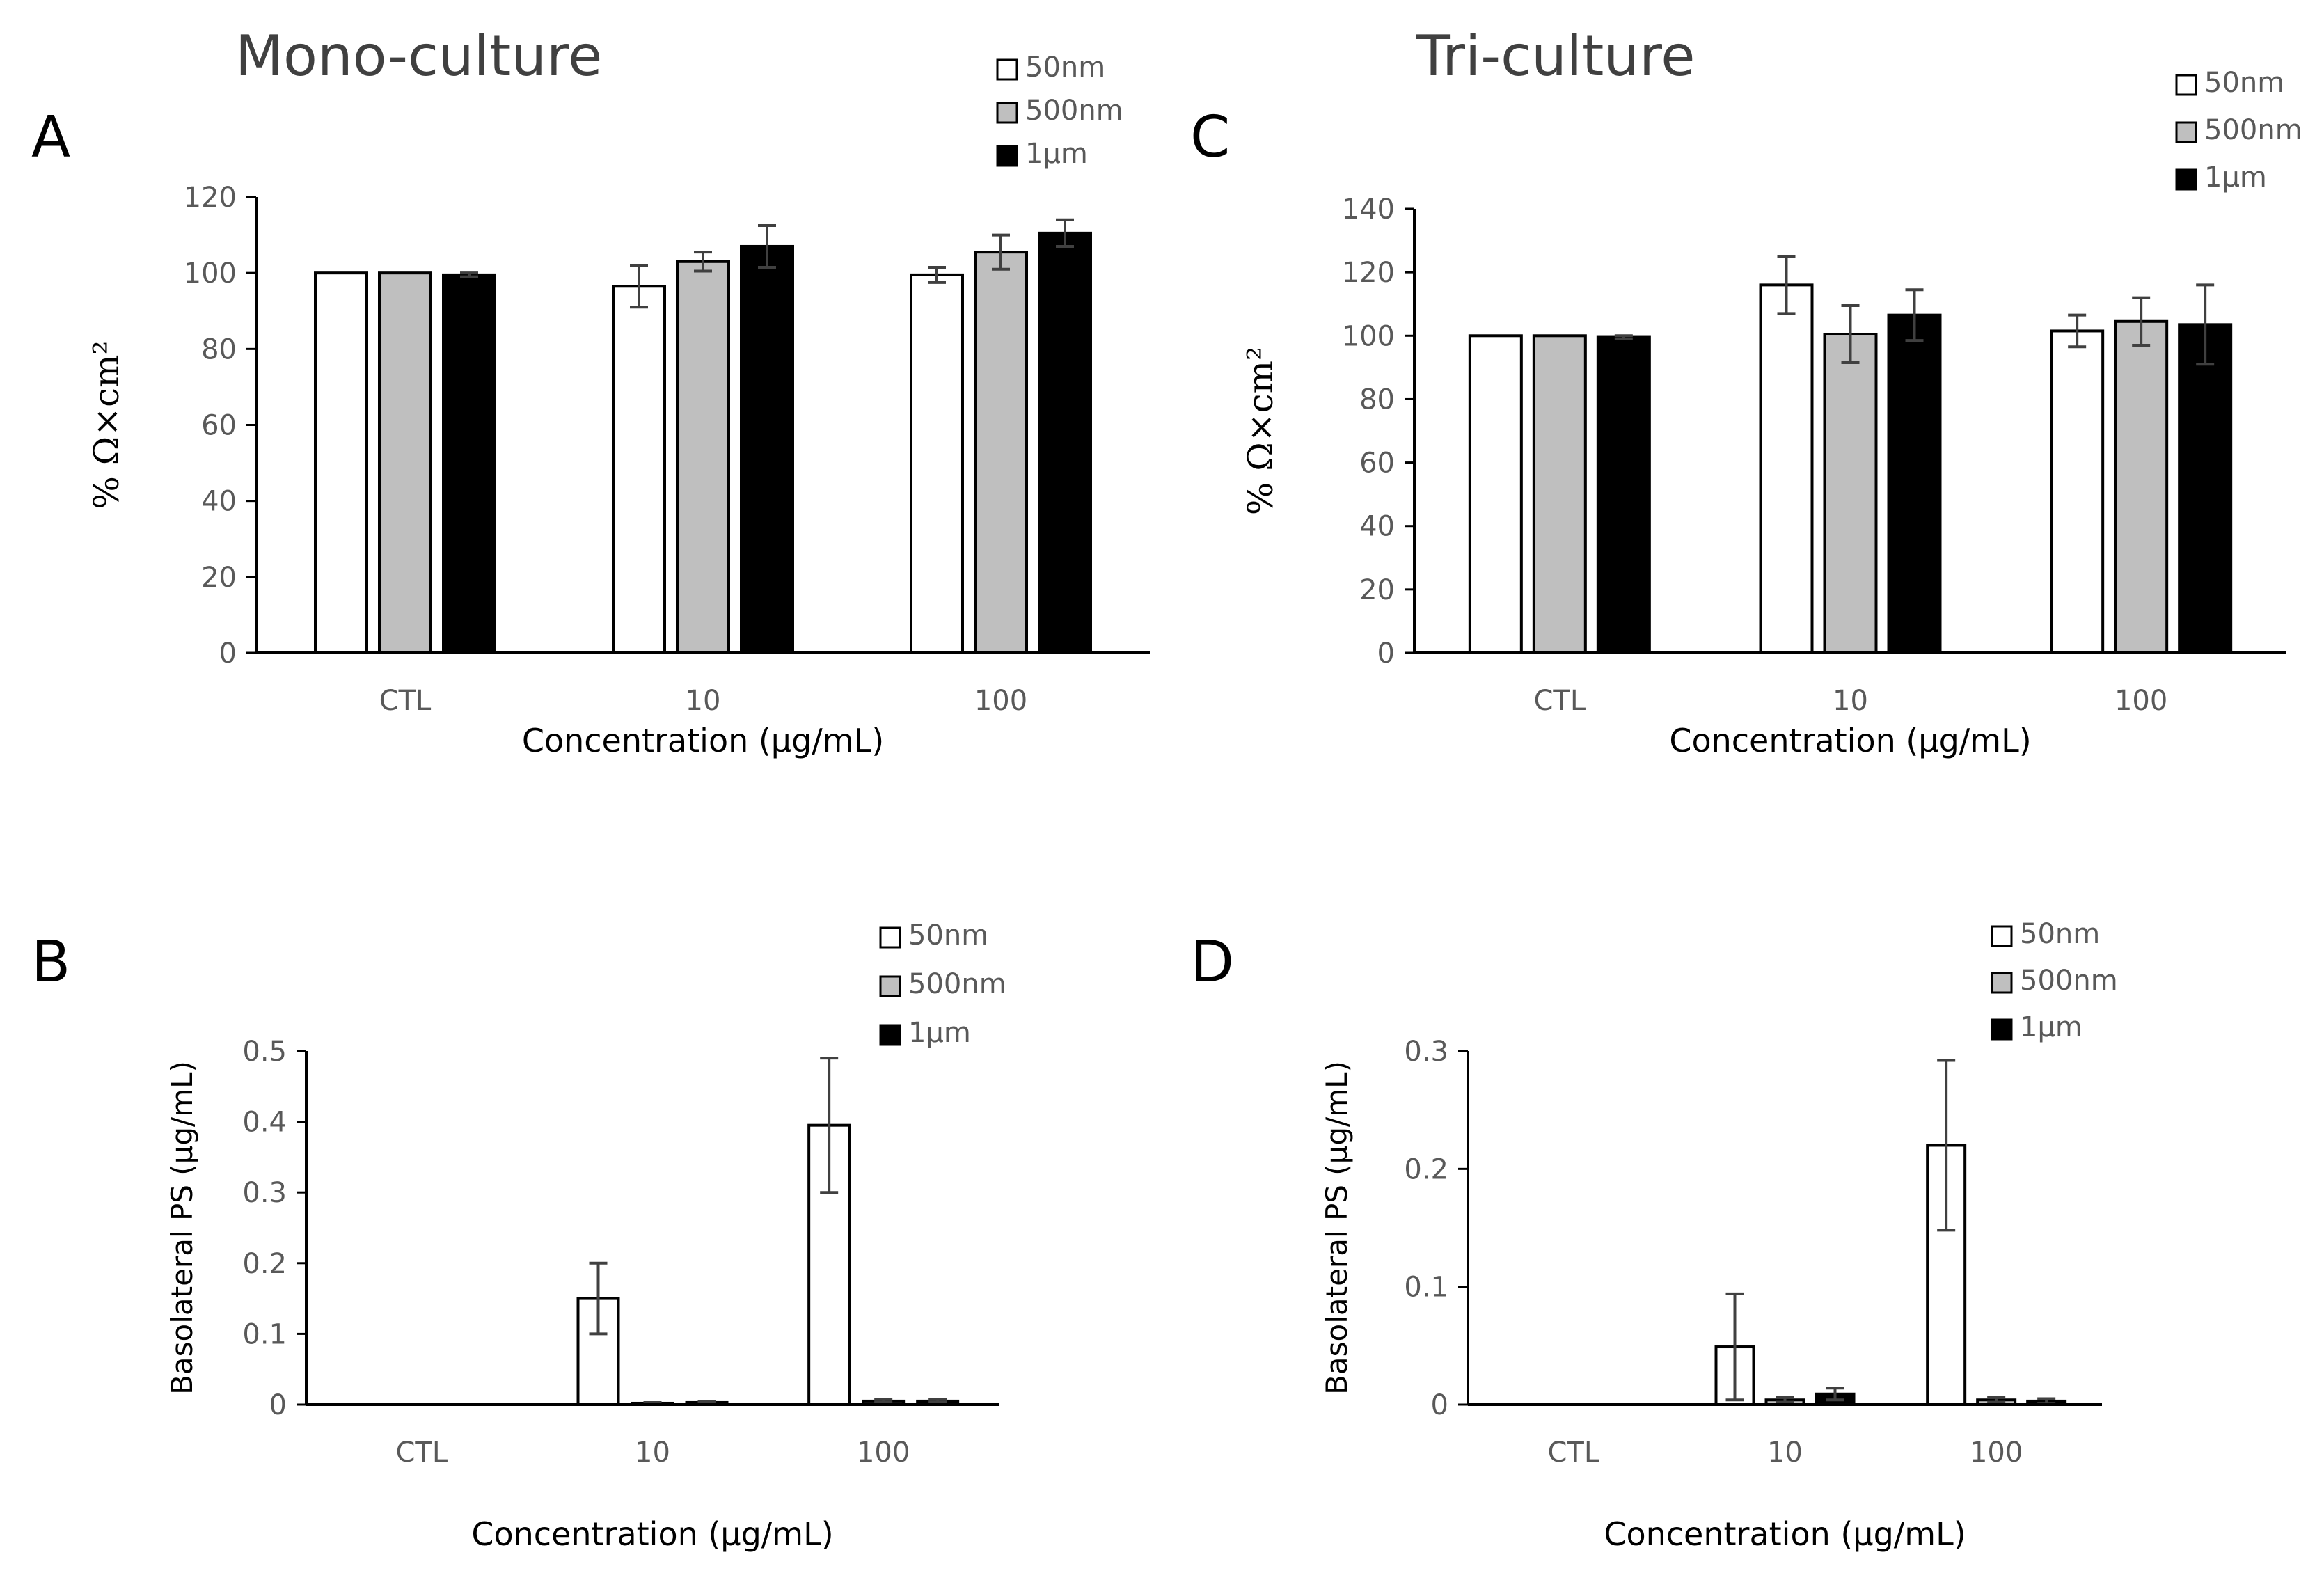 The image size is (2324, 1580). I want to click on panel-label-a: A, so click(51, 137).